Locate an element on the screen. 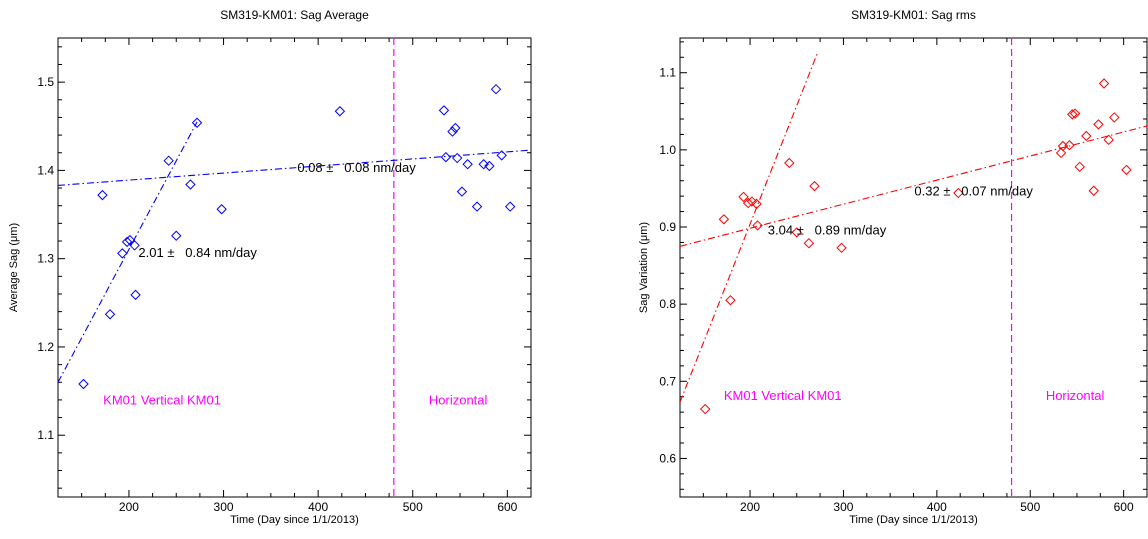 This screenshot has width=1148, height=539. y-tick-label: 0.9 is located at coordinates (667, 227).